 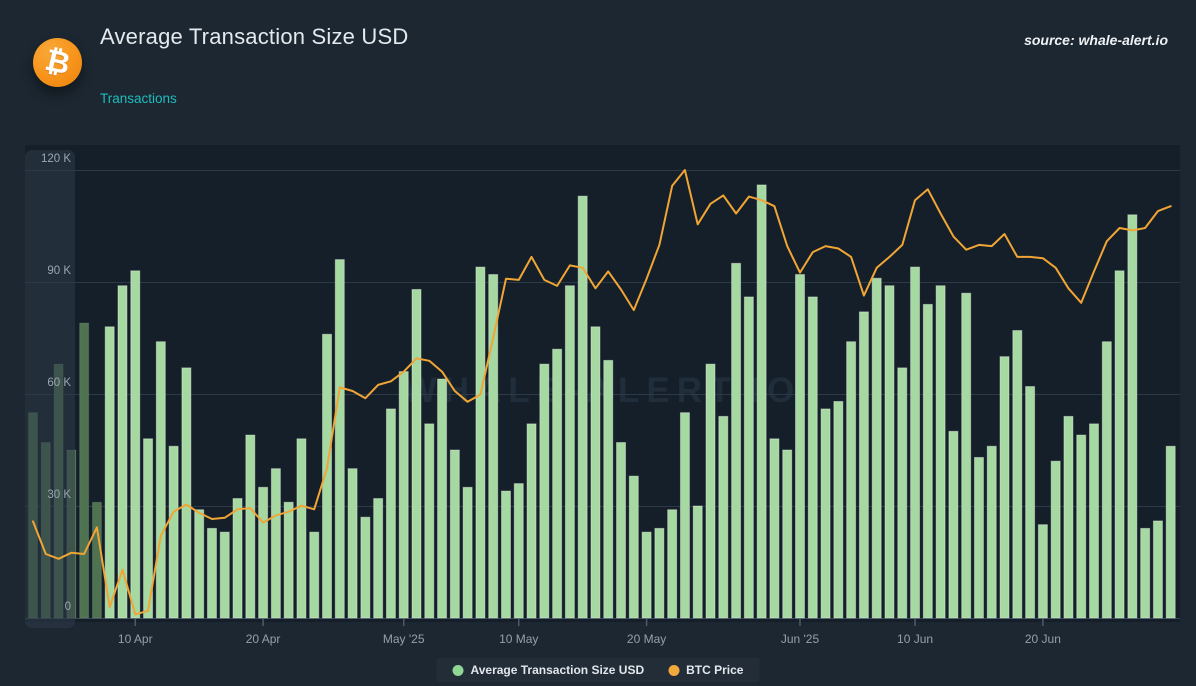 What do you see at coordinates (915, 639) in the screenshot?
I see `x-axis-label: 10 Jun` at bounding box center [915, 639].